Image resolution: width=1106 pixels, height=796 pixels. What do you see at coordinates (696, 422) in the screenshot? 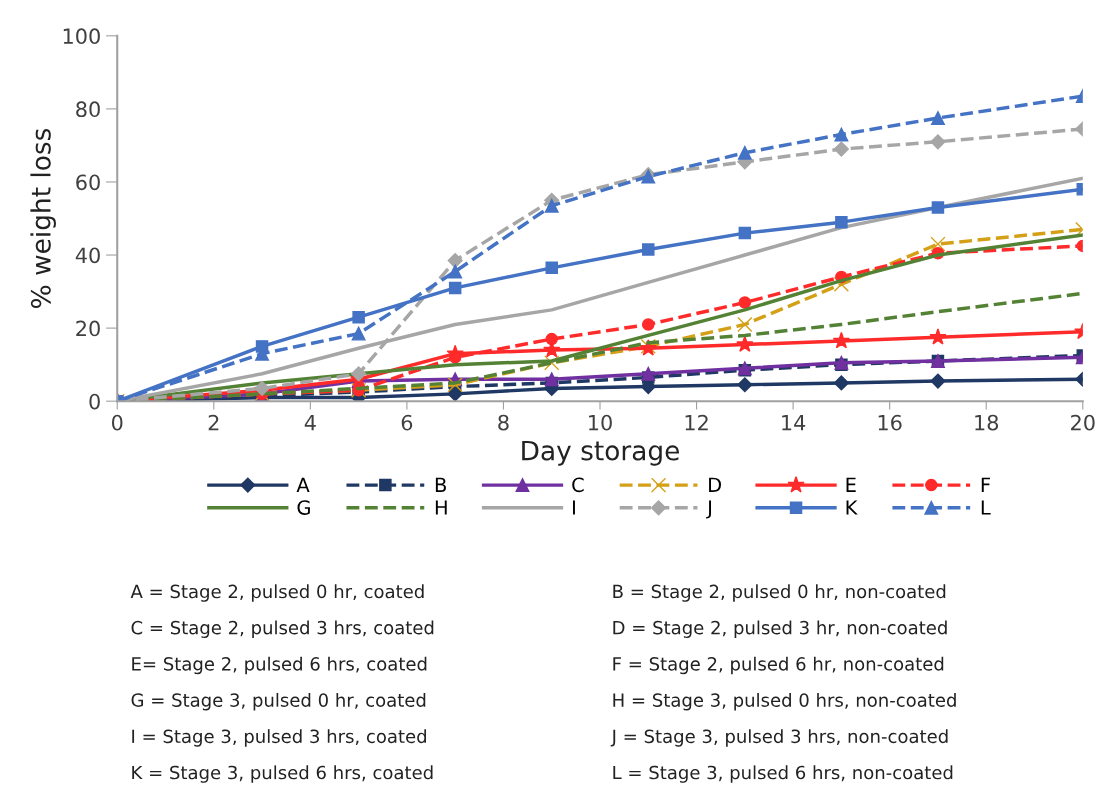
I see `x-tick-label: 12` at bounding box center [696, 422].